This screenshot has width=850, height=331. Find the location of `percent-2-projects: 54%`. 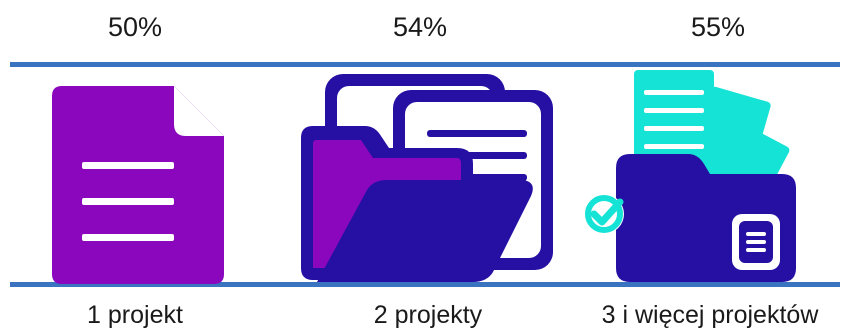

percent-2-projects: 54% is located at coordinates (420, 27).